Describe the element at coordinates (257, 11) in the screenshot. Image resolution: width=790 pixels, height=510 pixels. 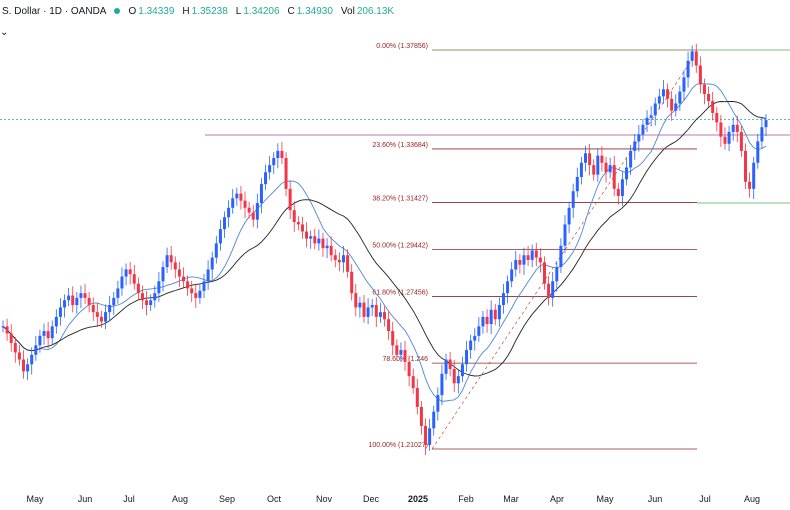
I see `ohlc-low: L 1.34206` at that location.